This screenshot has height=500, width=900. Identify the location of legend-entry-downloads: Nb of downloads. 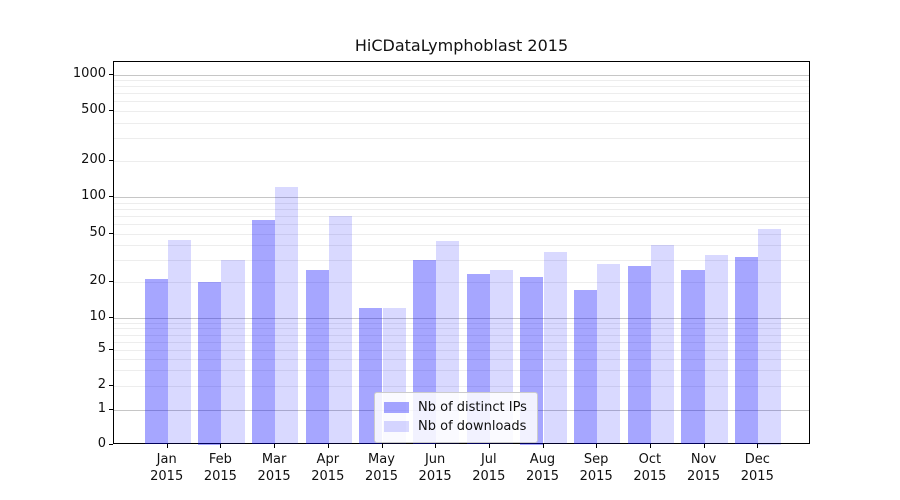
(455, 426).